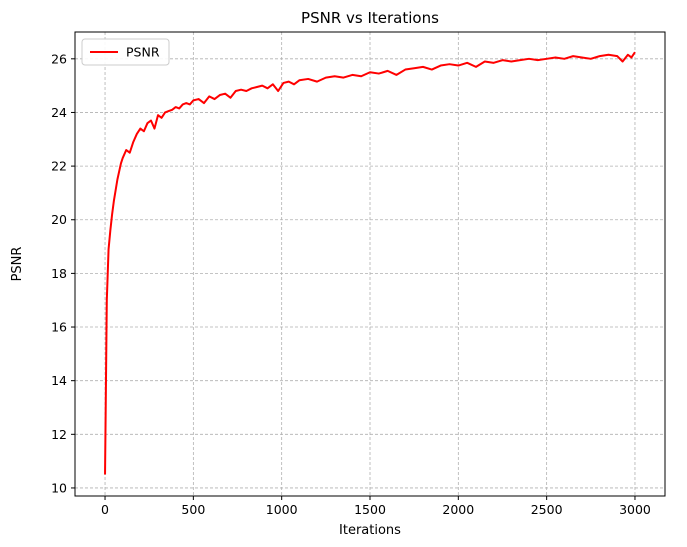 This screenshot has height=547, width=687. Describe the element at coordinates (59, 327) in the screenshot. I see `y-tick-label: 16` at that location.